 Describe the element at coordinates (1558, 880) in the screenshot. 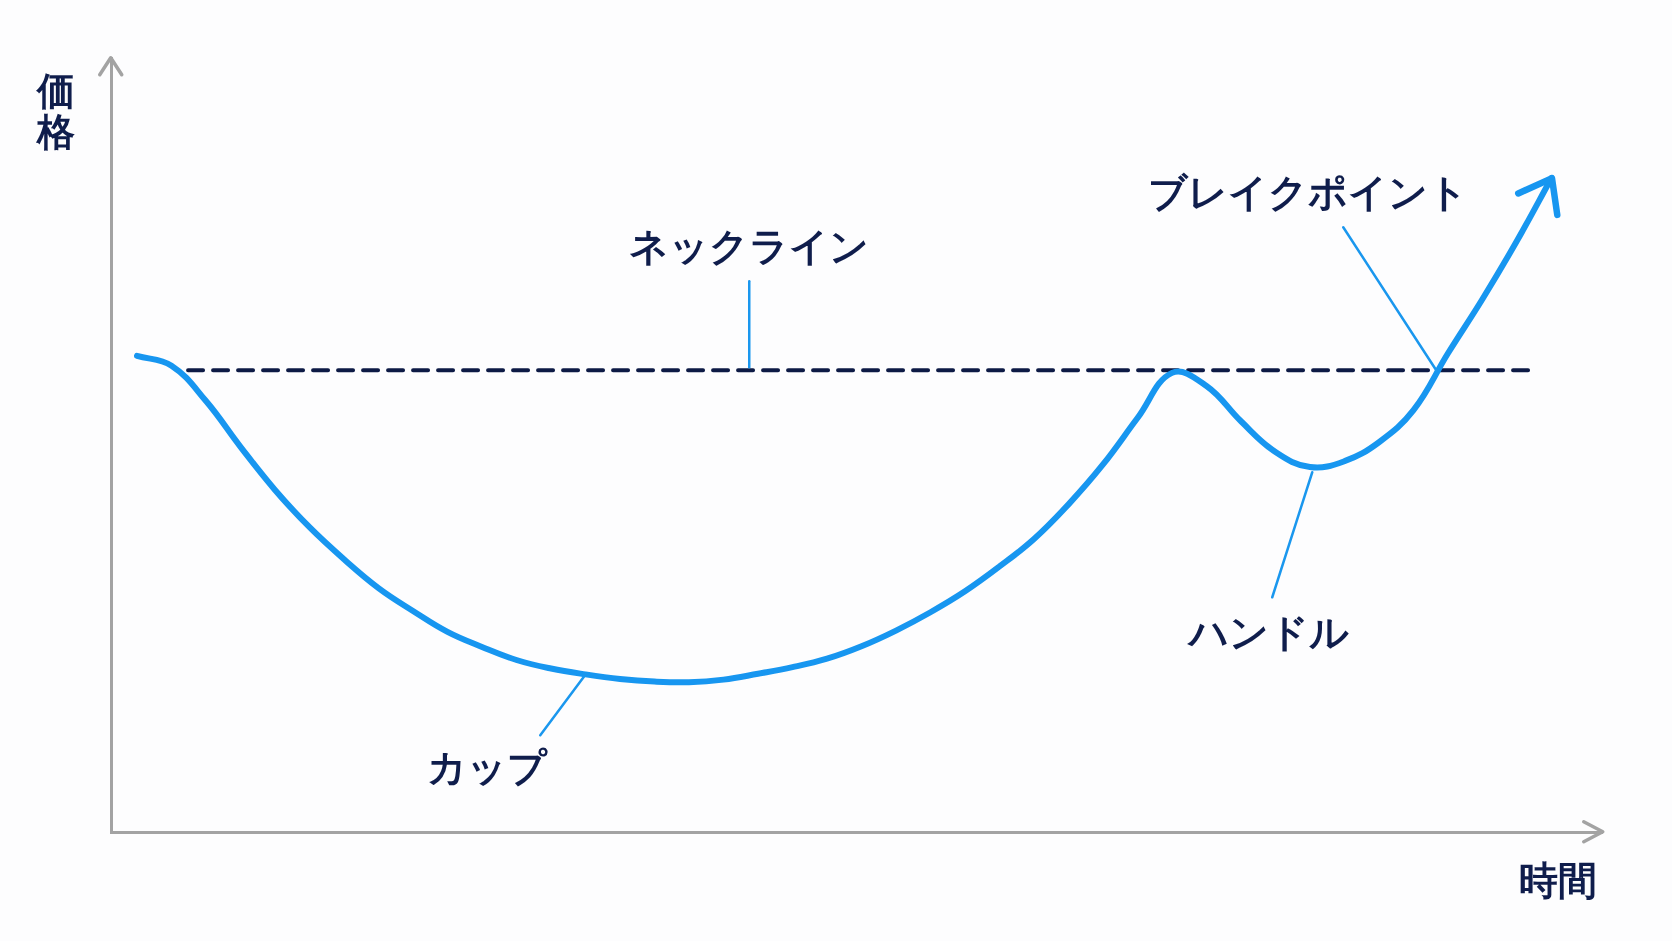

I see `x-axis-title: 時間` at that location.